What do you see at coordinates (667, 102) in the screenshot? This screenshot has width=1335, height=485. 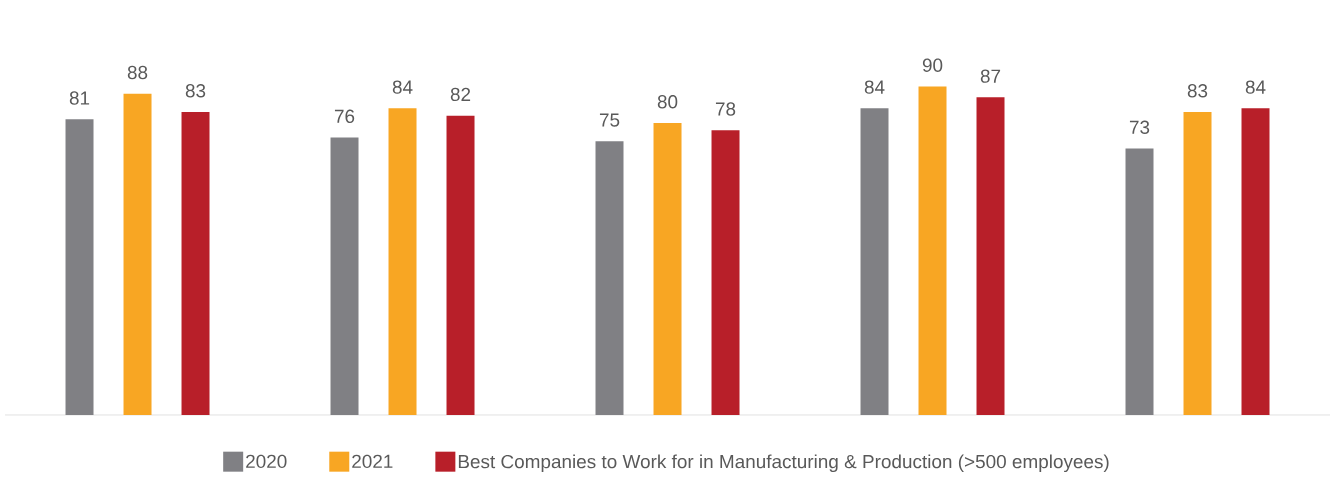 I see `data-label: 80` at bounding box center [667, 102].